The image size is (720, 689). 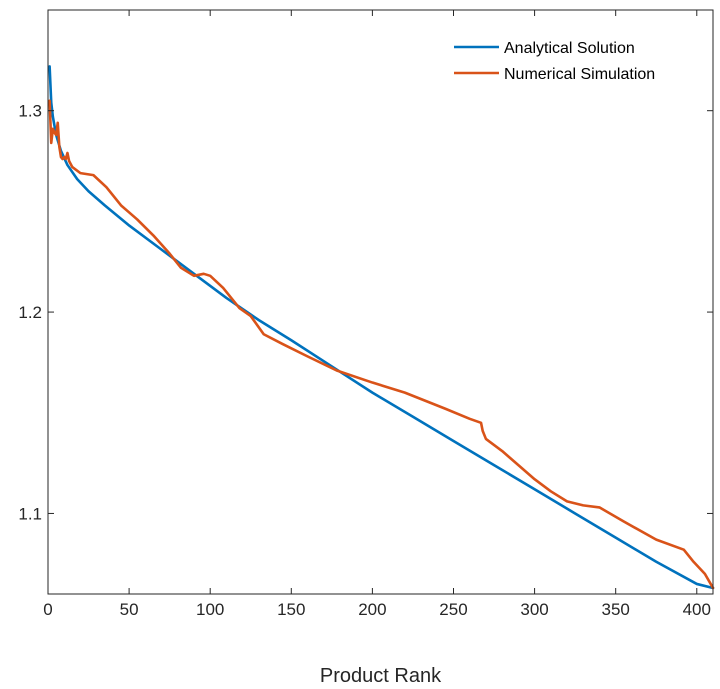 I want to click on x-tick-label: 250, so click(x=453, y=609).